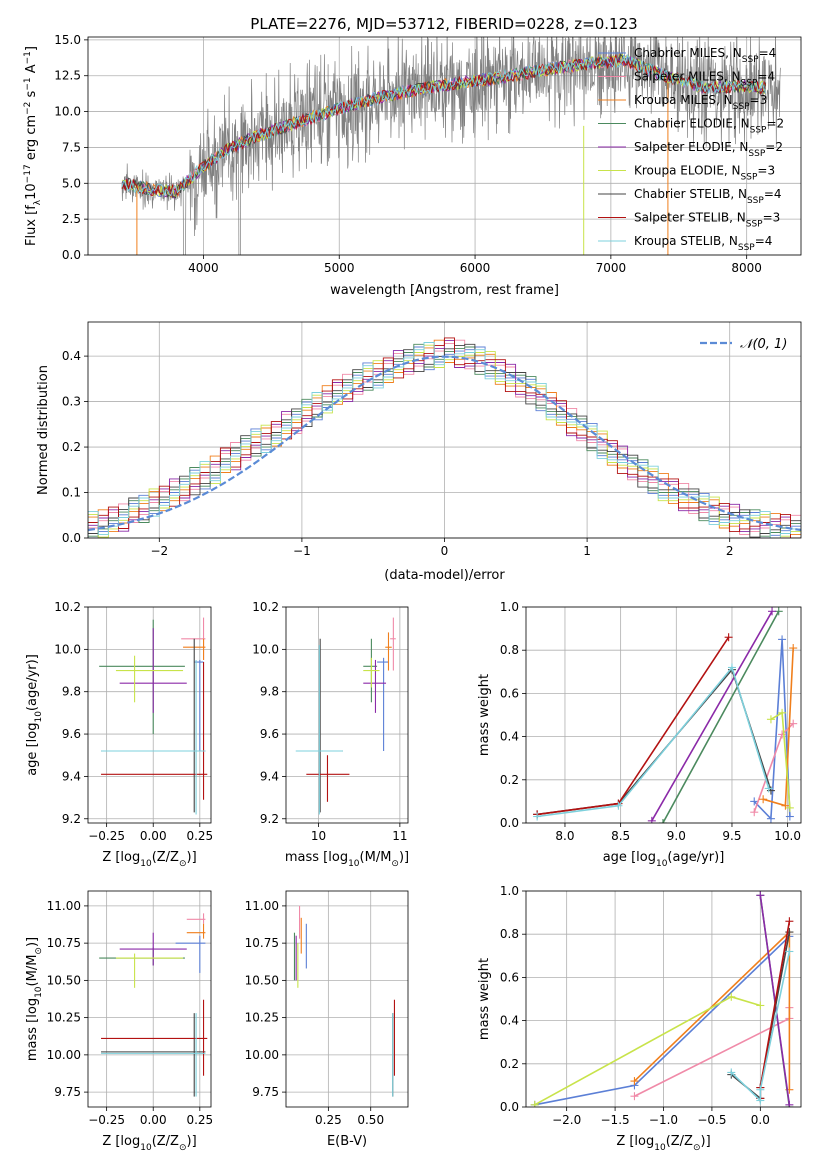  I want to click on age-vs-Z-ylabel: age [log10(age/yr)], so click(34, 715).